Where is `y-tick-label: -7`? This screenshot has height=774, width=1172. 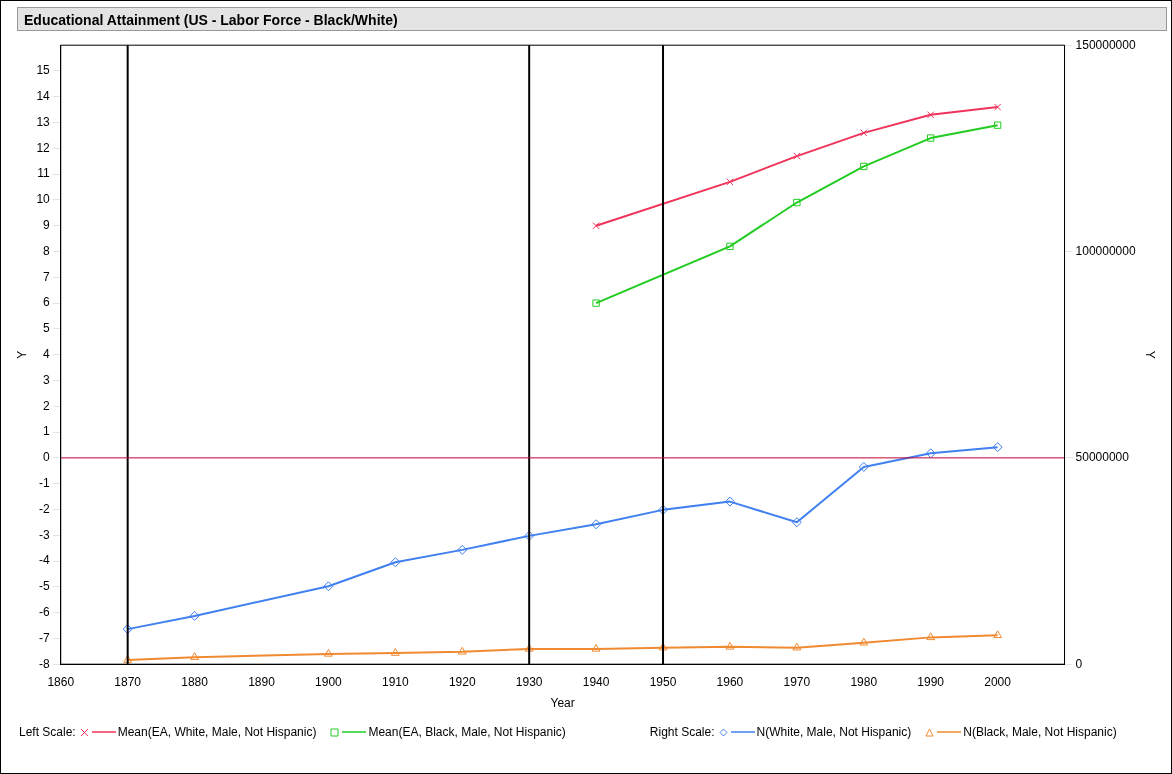 y-tick-label: -7 is located at coordinates (45, 637).